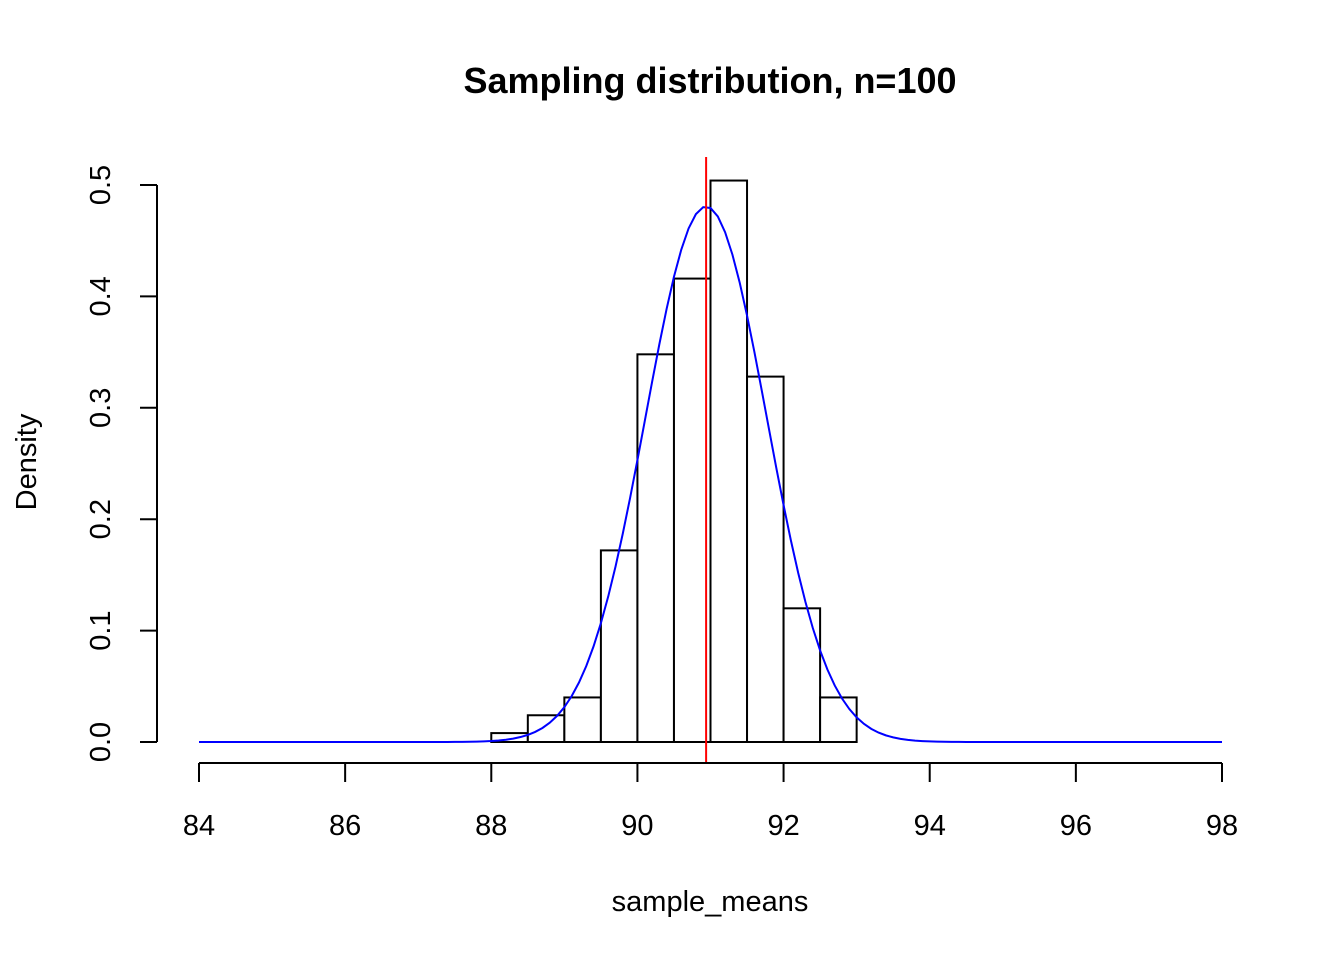 This screenshot has width=1344, height=960. I want to click on y-tick-label: 0.4, so click(101, 296).